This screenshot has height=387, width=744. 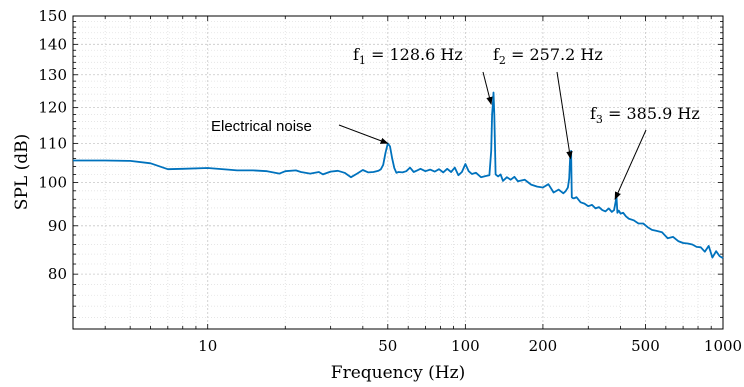 What do you see at coordinates (723, 346) in the screenshot?
I see `x-tick-label: 1000` at bounding box center [723, 346].